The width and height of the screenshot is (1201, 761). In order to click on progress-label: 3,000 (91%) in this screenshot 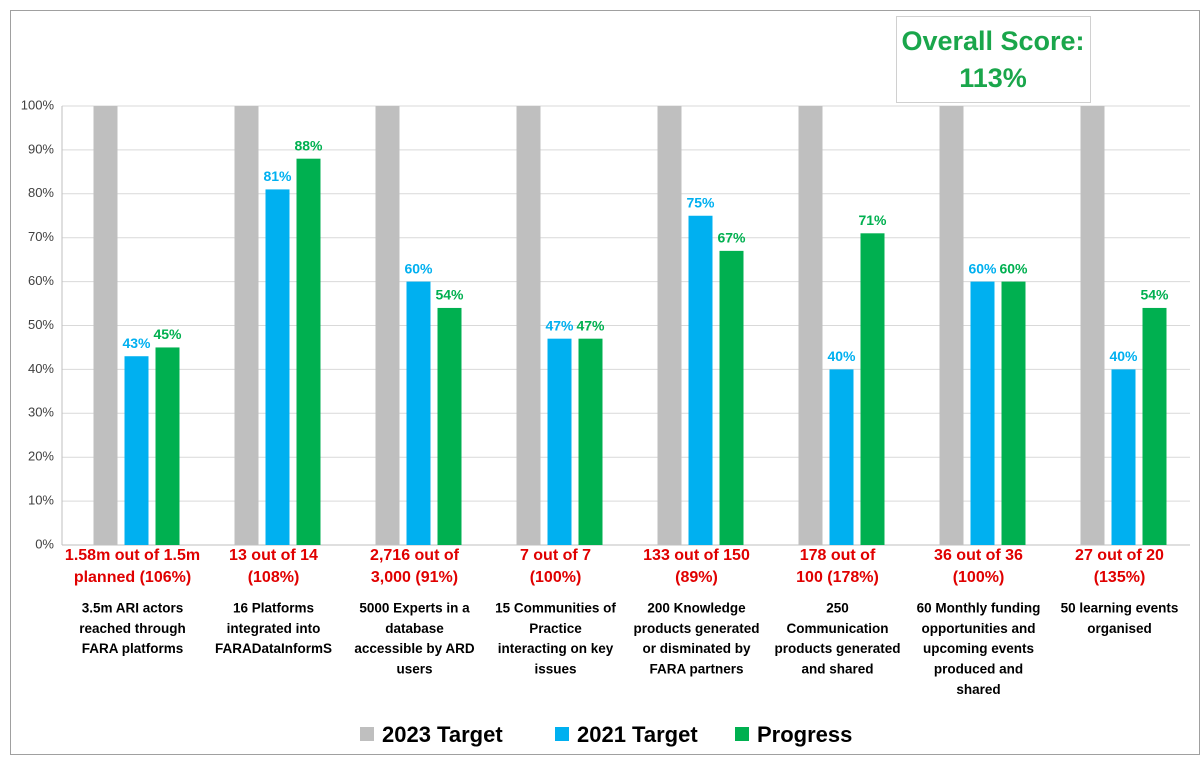, I will do `click(414, 577)`.